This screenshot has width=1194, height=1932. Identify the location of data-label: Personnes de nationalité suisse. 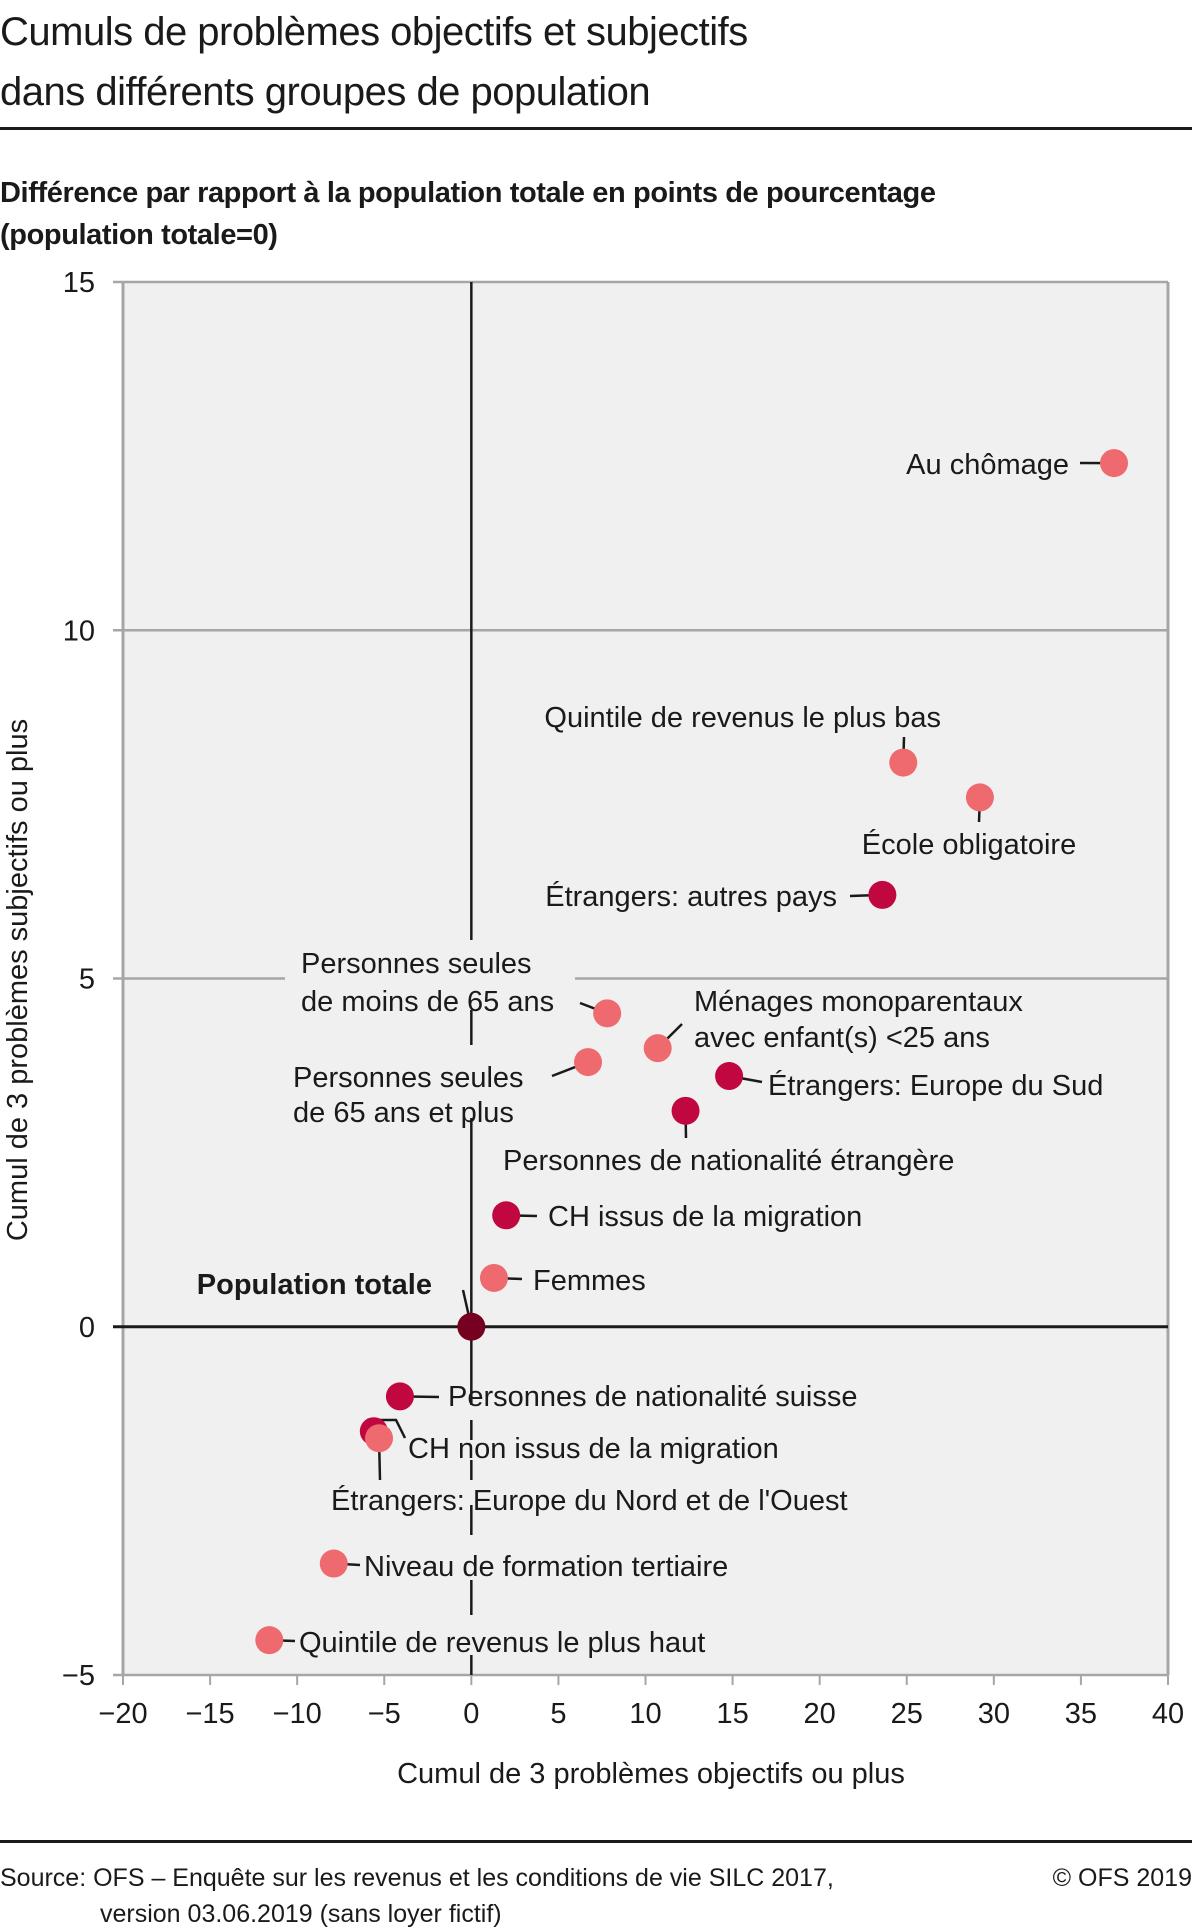
(652, 1397).